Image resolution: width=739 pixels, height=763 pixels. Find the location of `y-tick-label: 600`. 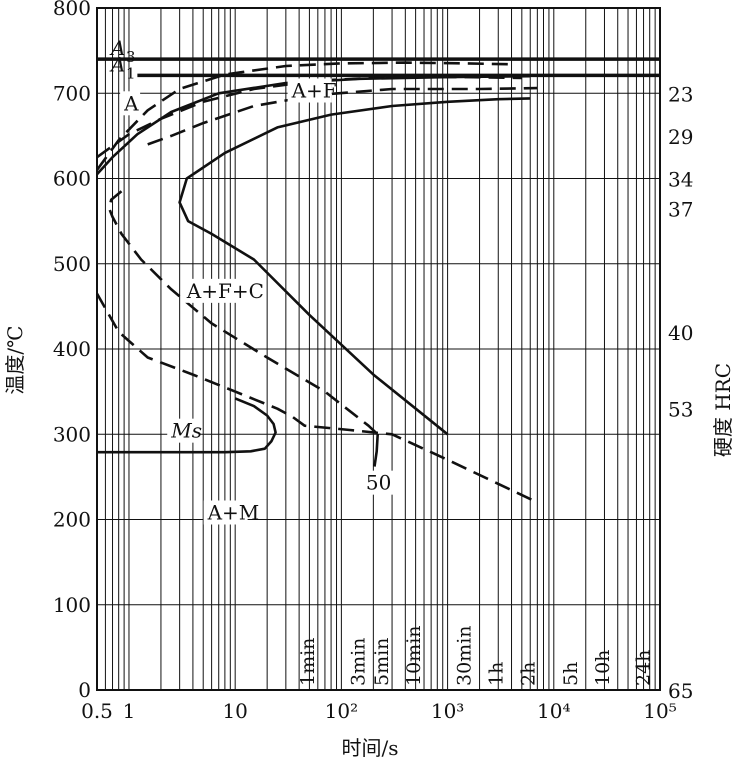

y-tick-label: 600 is located at coordinates (72, 179).